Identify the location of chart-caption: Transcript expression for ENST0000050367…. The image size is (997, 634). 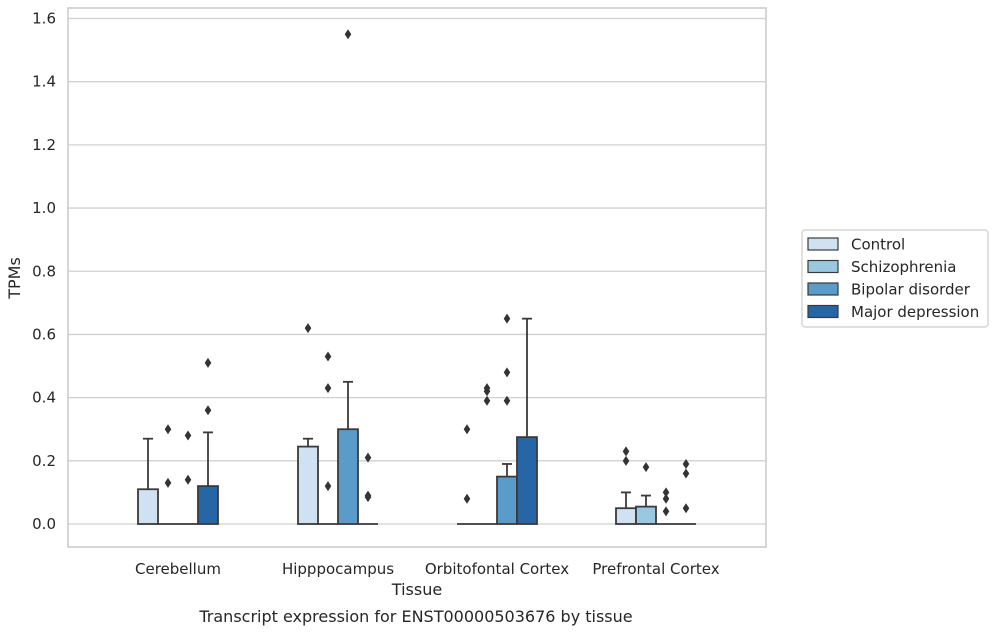
(415, 616).